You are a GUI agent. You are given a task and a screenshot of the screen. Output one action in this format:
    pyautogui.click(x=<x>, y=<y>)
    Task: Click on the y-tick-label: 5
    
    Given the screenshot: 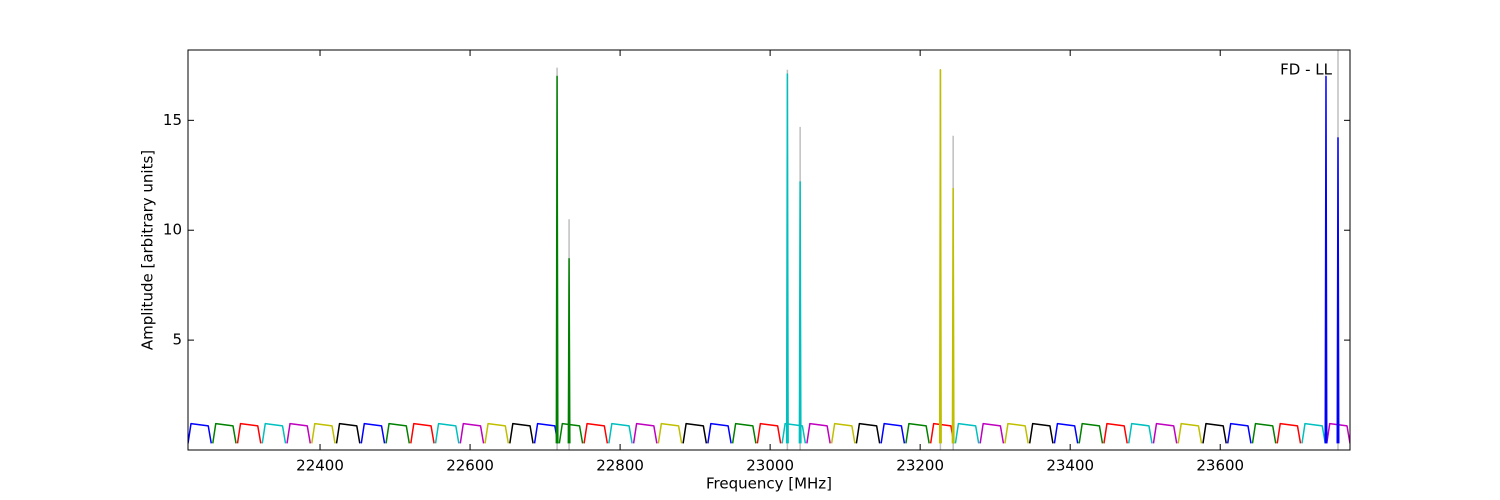 What is the action you would take?
    pyautogui.click(x=177, y=340)
    